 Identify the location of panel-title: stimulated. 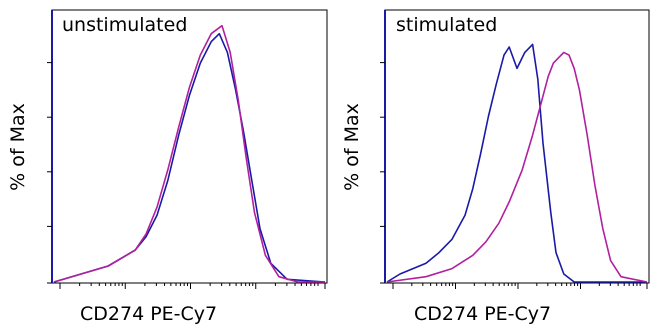
(446, 25).